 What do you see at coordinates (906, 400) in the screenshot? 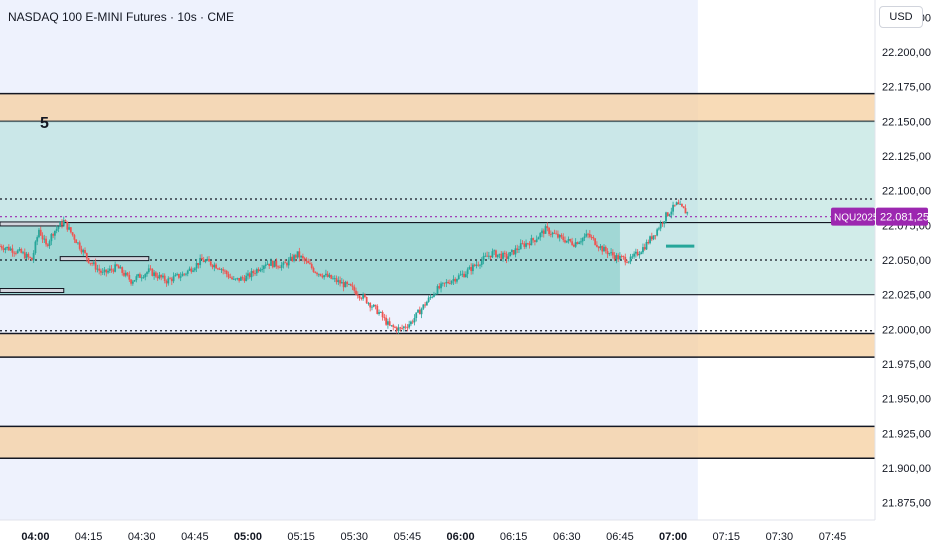
I see `y-tick-label: 21.950,00` at bounding box center [906, 400].